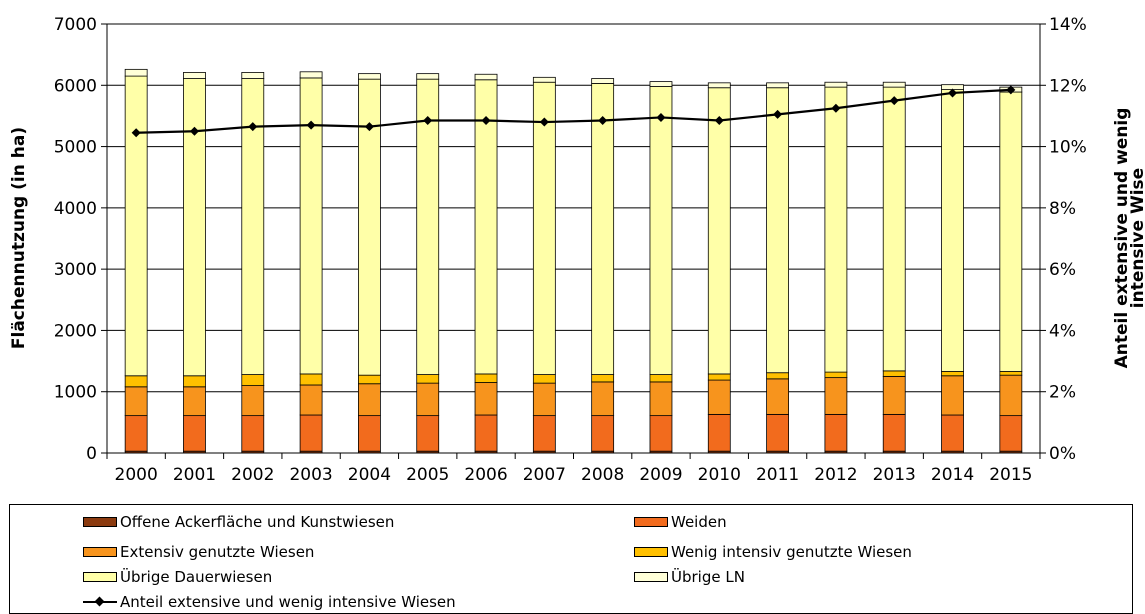  Describe the element at coordinates (1063, 239) in the screenshot. I see `y2-axis-ticks: 0% 2% 4% 6% 8% 10% 12% 14%` at that location.